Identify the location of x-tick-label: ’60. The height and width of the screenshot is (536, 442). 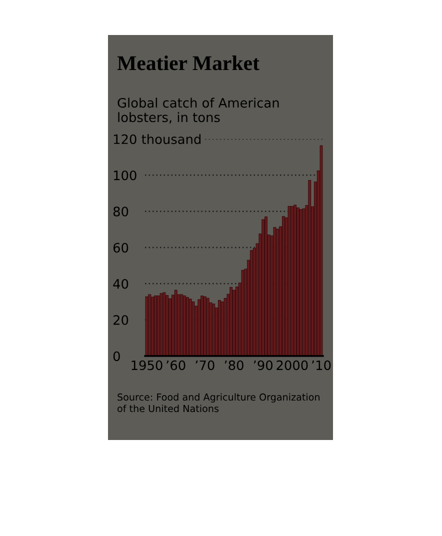
(176, 365).